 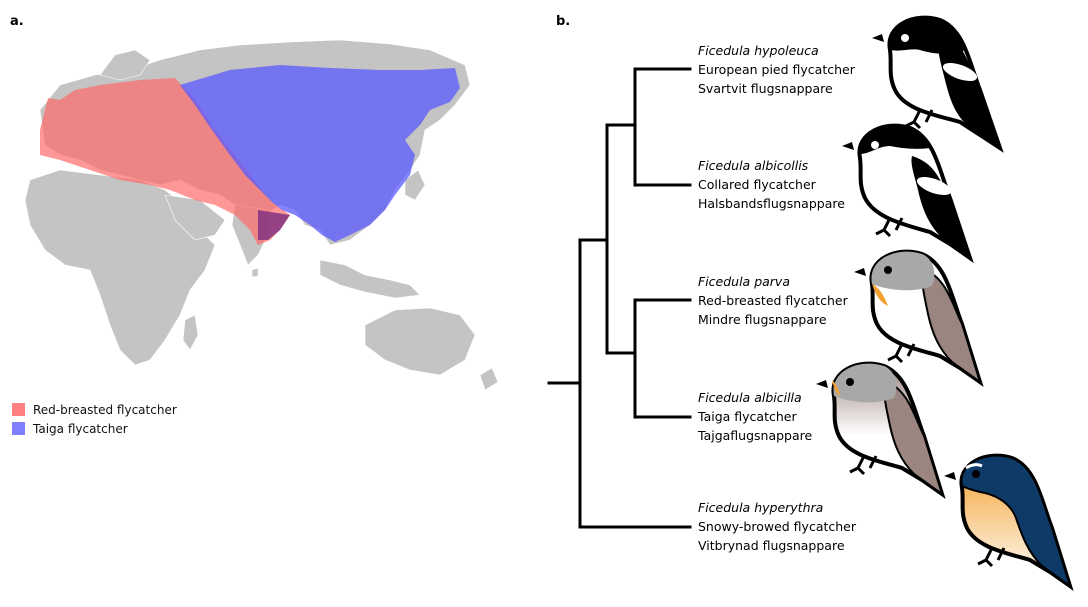 I want to click on legend-label: Taiga flycatcher, so click(x=80, y=428).